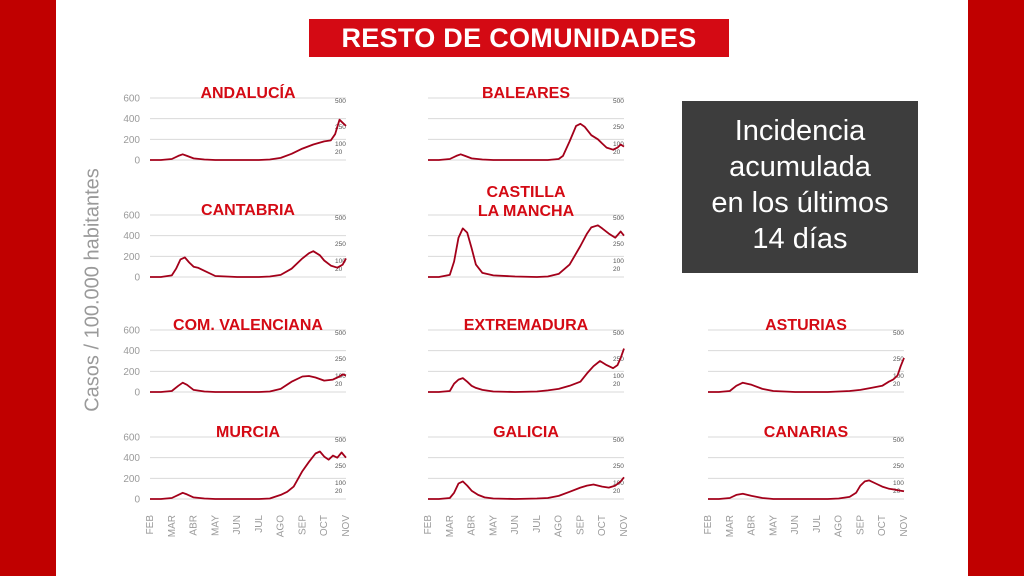 This screenshot has width=1024, height=576. Describe the element at coordinates (526, 93) in the screenshot. I see `panel-title: BALEARES` at that location.